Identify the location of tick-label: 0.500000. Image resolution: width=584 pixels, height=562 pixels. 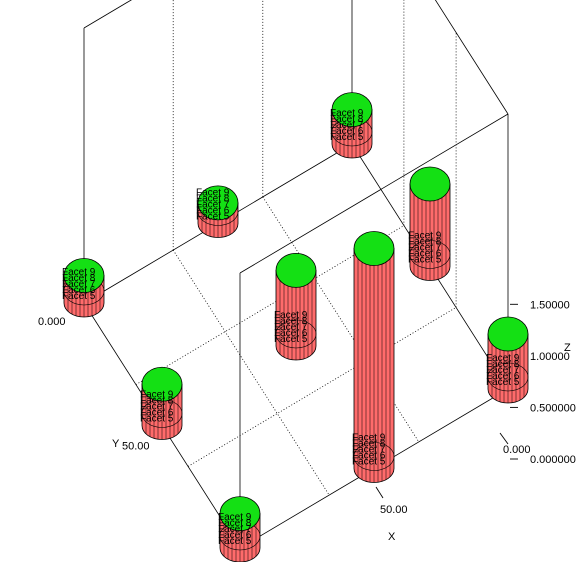
(553, 408).